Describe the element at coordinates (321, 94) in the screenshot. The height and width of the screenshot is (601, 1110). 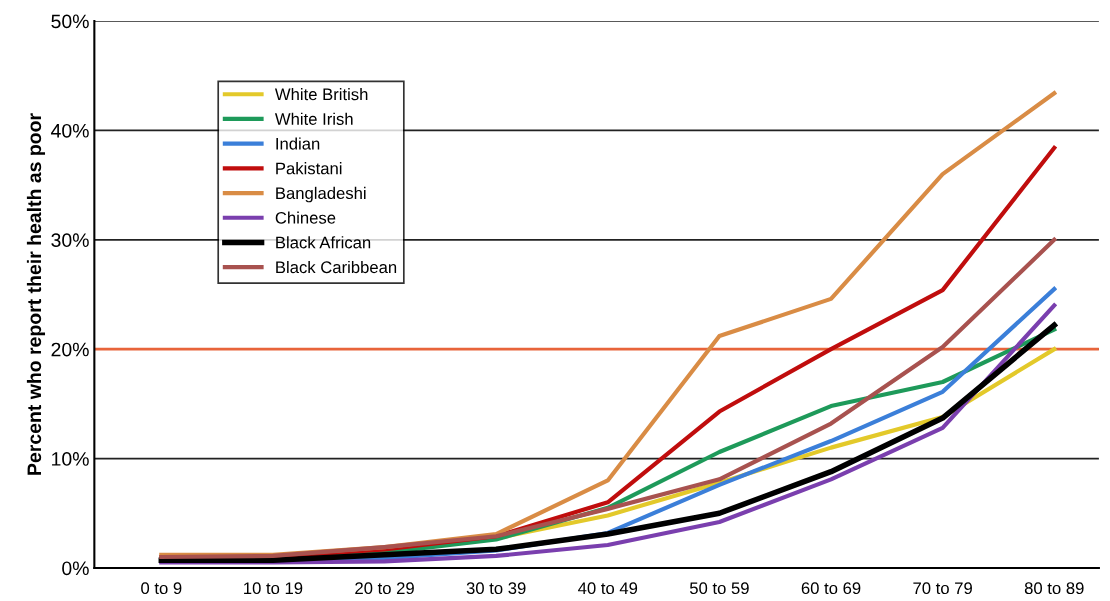
I see `legend-label: White British` at that location.